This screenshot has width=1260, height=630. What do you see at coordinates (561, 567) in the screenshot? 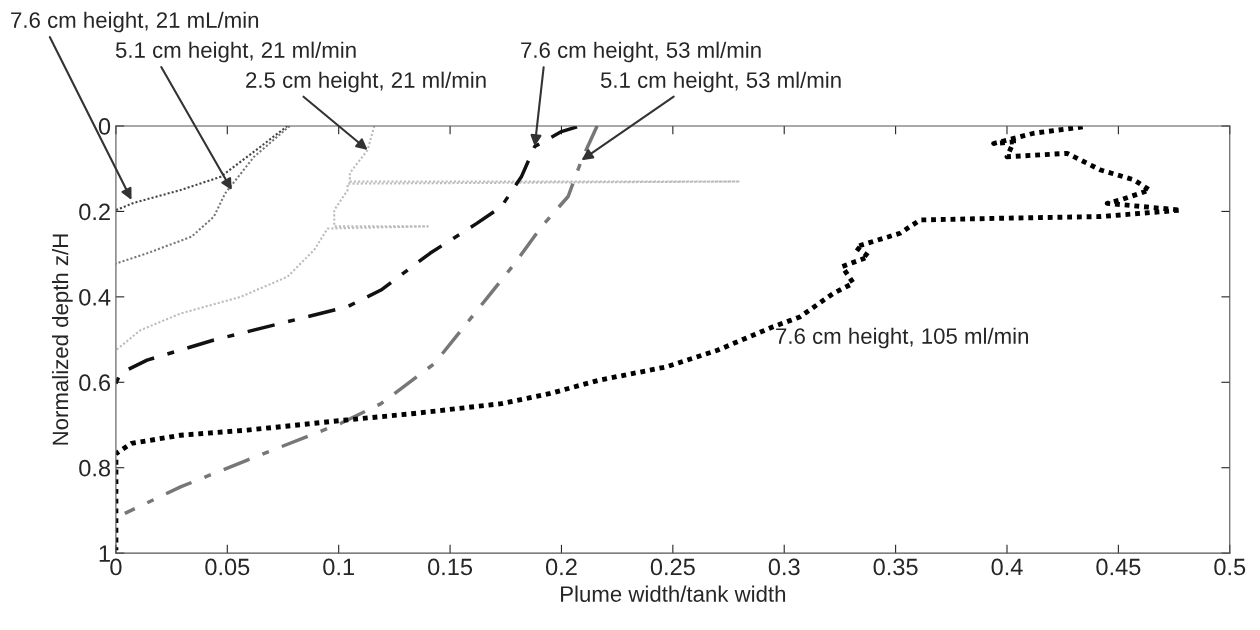
I see `x-tick-label: 0.2` at bounding box center [561, 567].